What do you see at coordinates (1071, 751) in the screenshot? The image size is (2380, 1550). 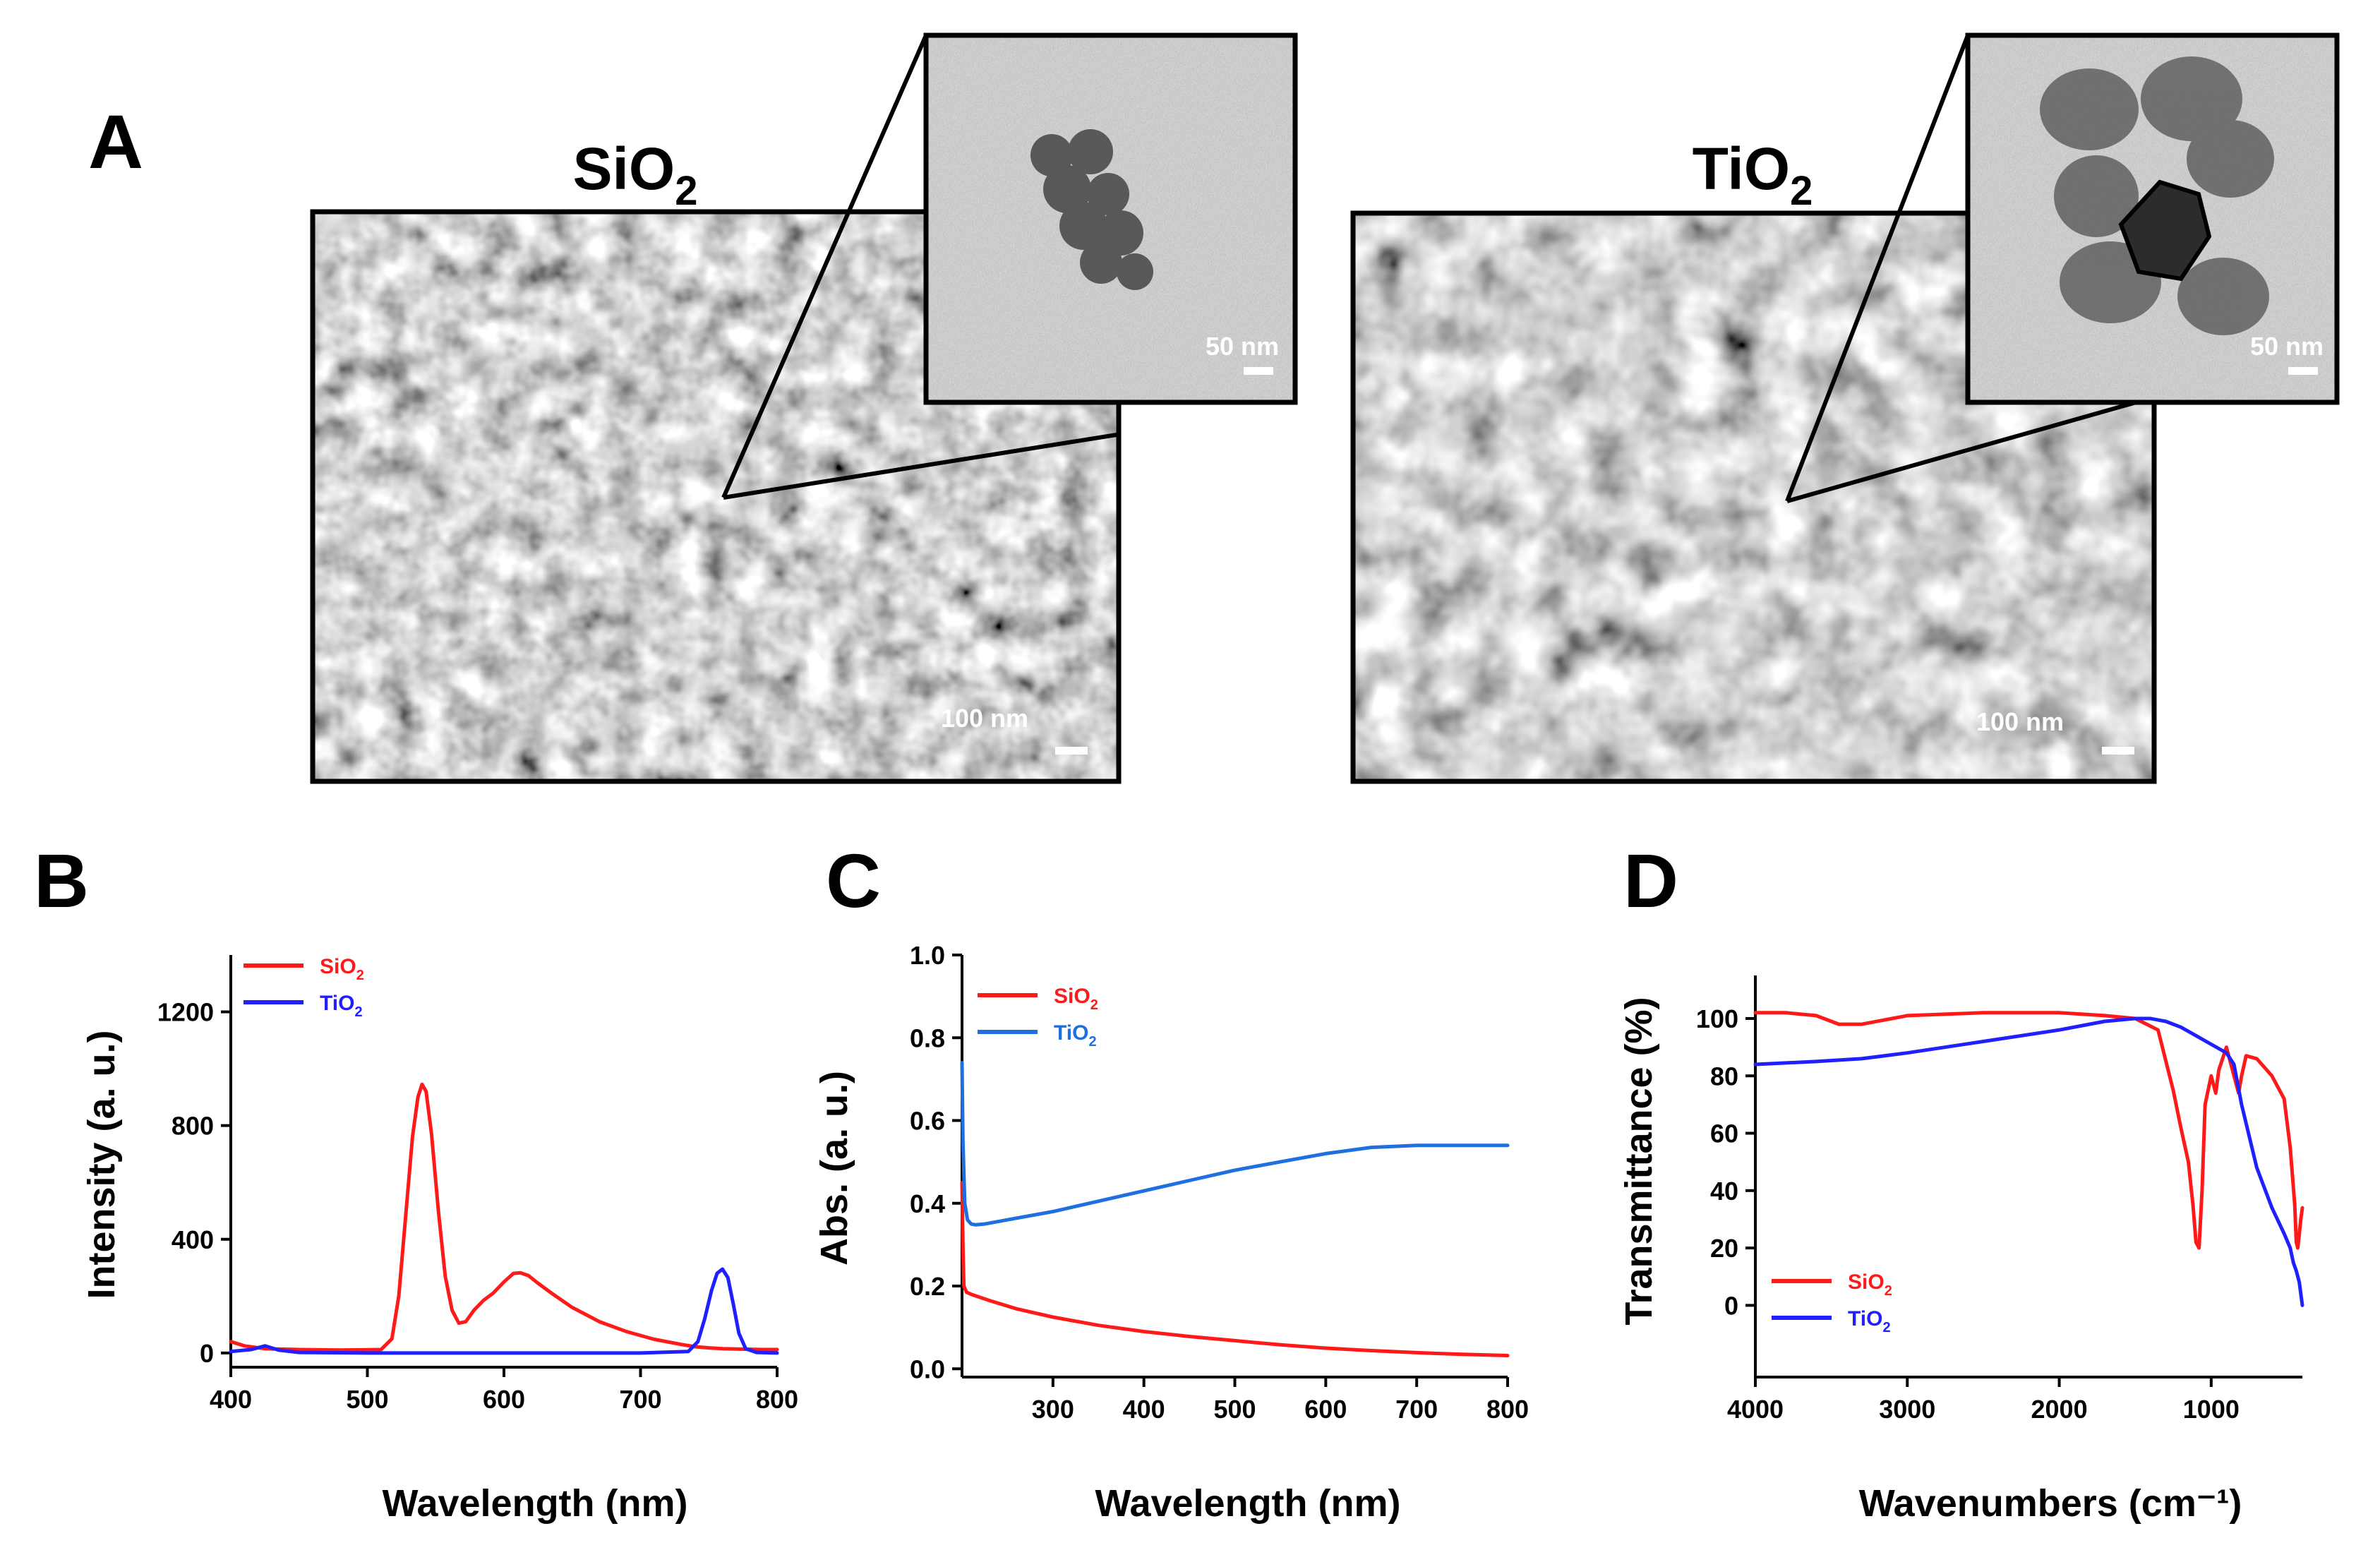 I see `sio2-sem-scale-bar` at bounding box center [1071, 751].